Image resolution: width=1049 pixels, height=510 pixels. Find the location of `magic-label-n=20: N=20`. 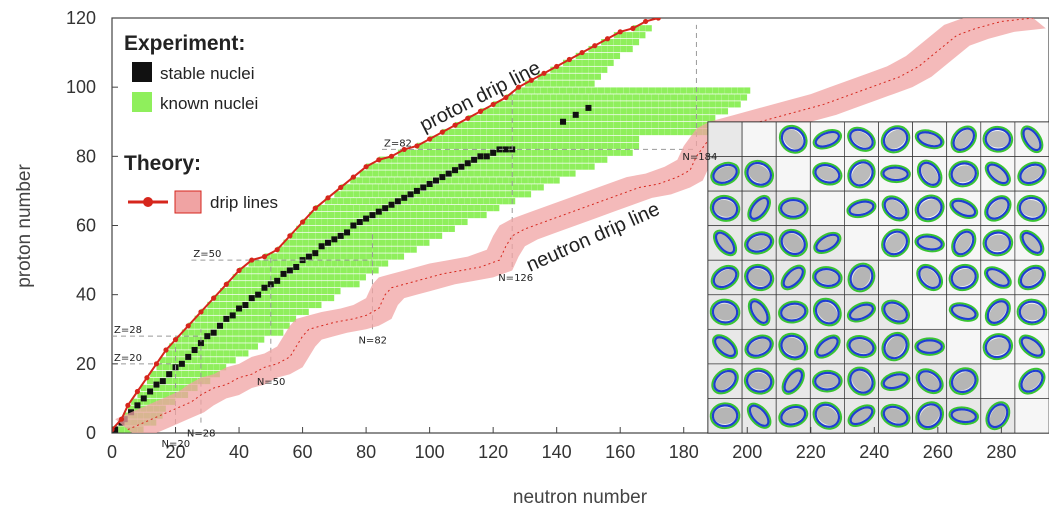

magic-label-n=20: N=20 is located at coordinates (176, 444).